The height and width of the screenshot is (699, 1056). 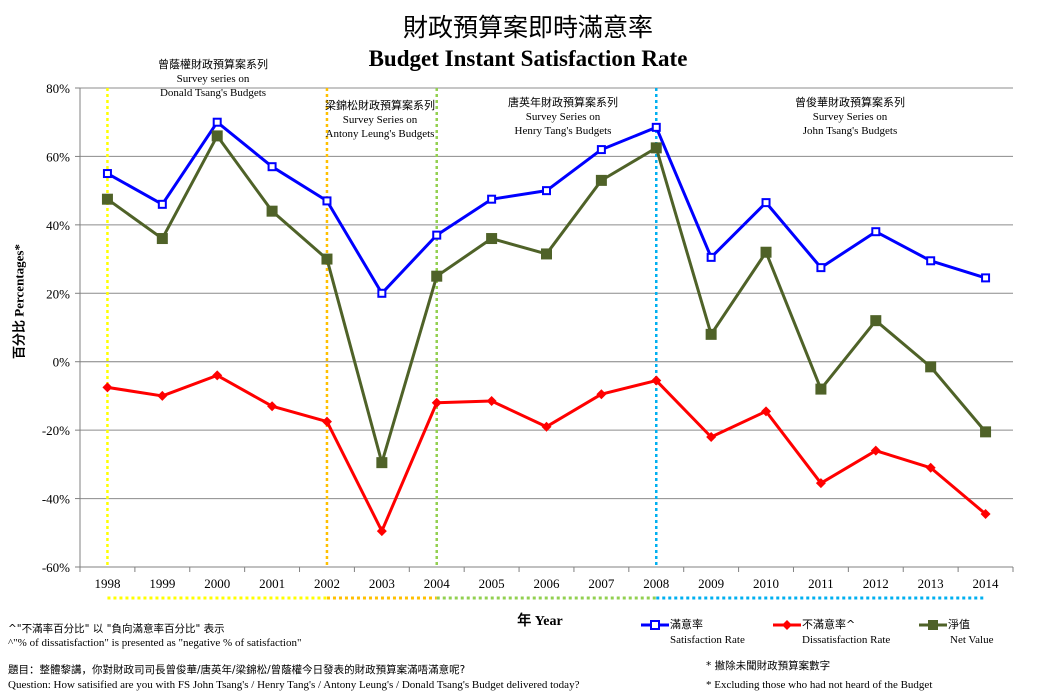 What do you see at coordinates (766, 583) in the screenshot?
I see `x-tick-label: 2010` at bounding box center [766, 583].